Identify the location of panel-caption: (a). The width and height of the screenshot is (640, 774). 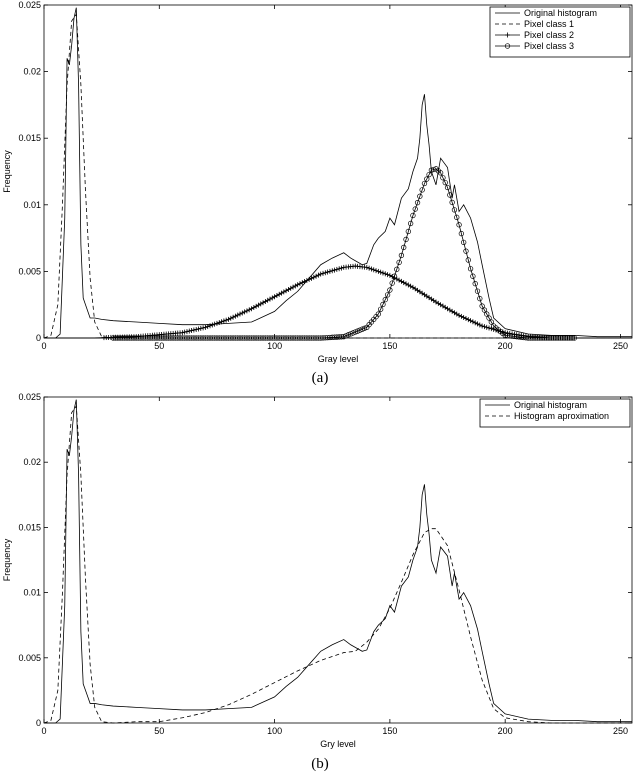
(320, 378).